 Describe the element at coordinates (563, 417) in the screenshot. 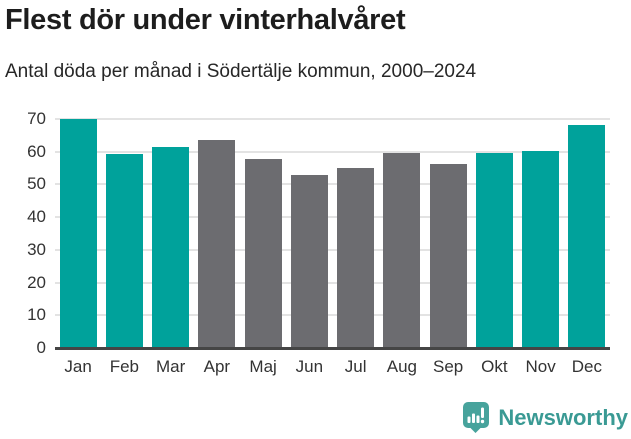

I see `brand-wordmark: Newsworthy` at that location.